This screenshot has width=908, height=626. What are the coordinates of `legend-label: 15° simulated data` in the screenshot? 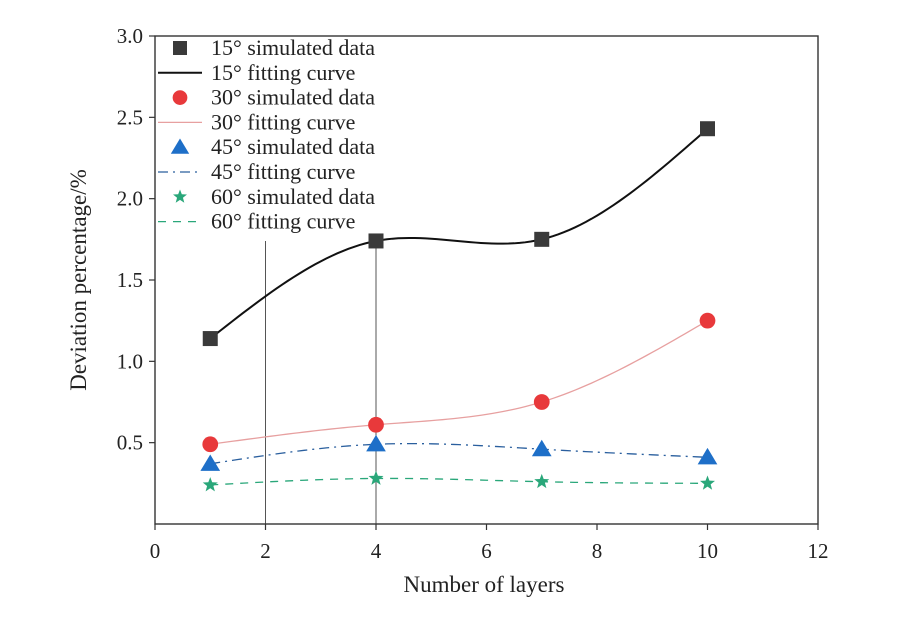 It's located at (293, 47).